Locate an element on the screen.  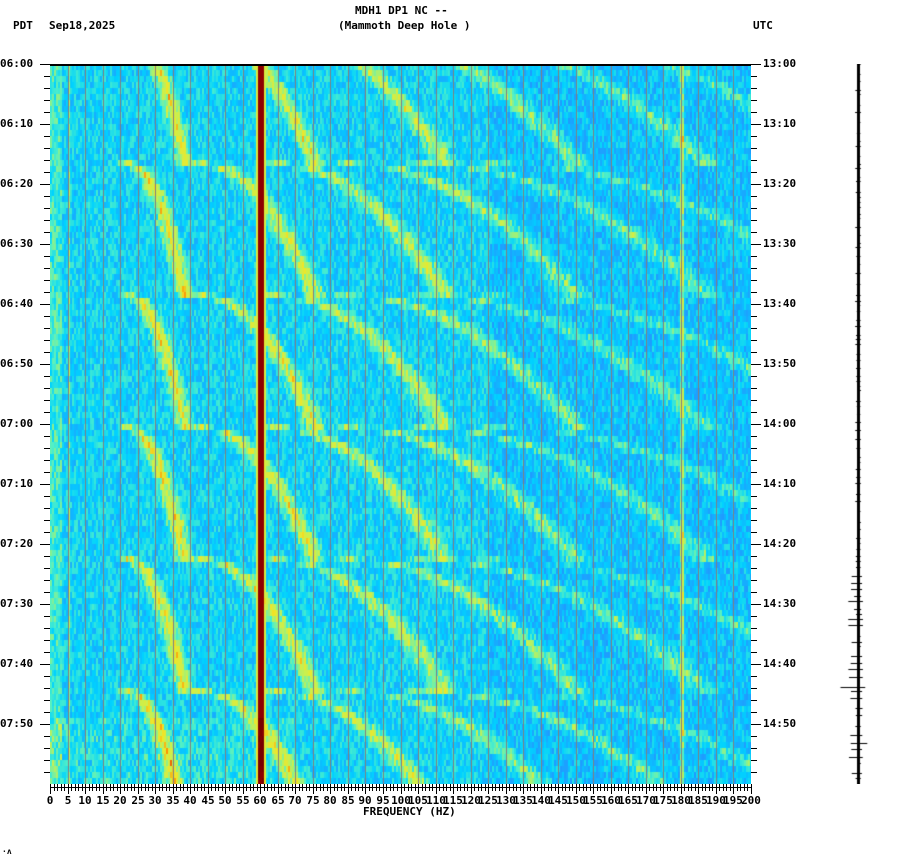
frequency-label: 25 is located at coordinates (138, 800).